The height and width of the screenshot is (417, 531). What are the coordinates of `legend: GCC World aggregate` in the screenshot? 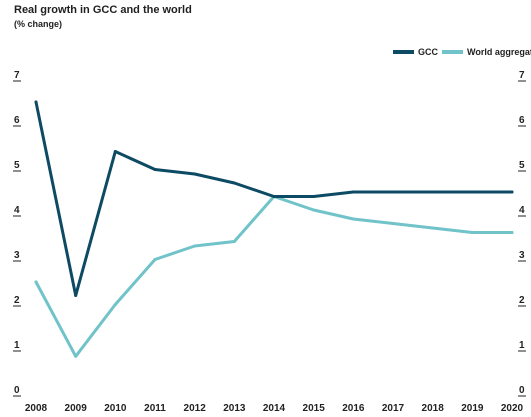 It's located at (462, 52).